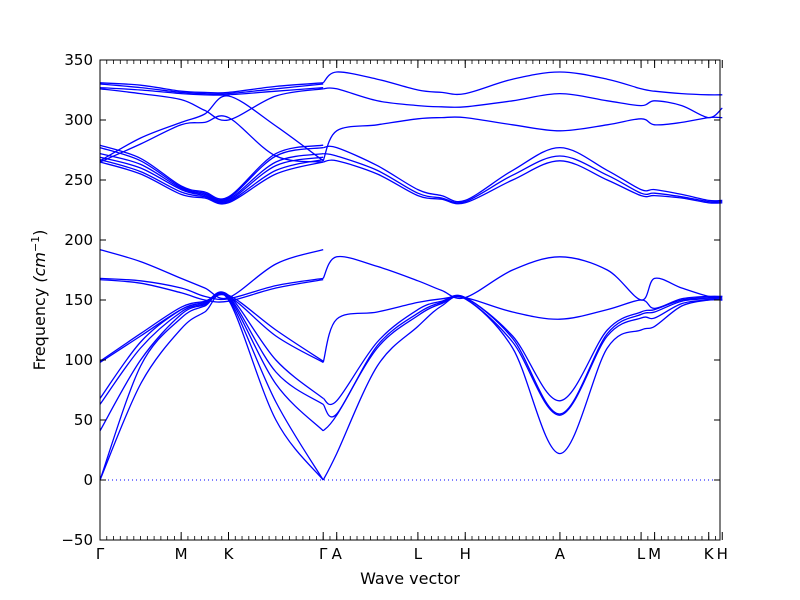 The height and width of the screenshot is (600, 800). I want to click on y-axis-title: Frequency (cm−1), so click(39, 300).